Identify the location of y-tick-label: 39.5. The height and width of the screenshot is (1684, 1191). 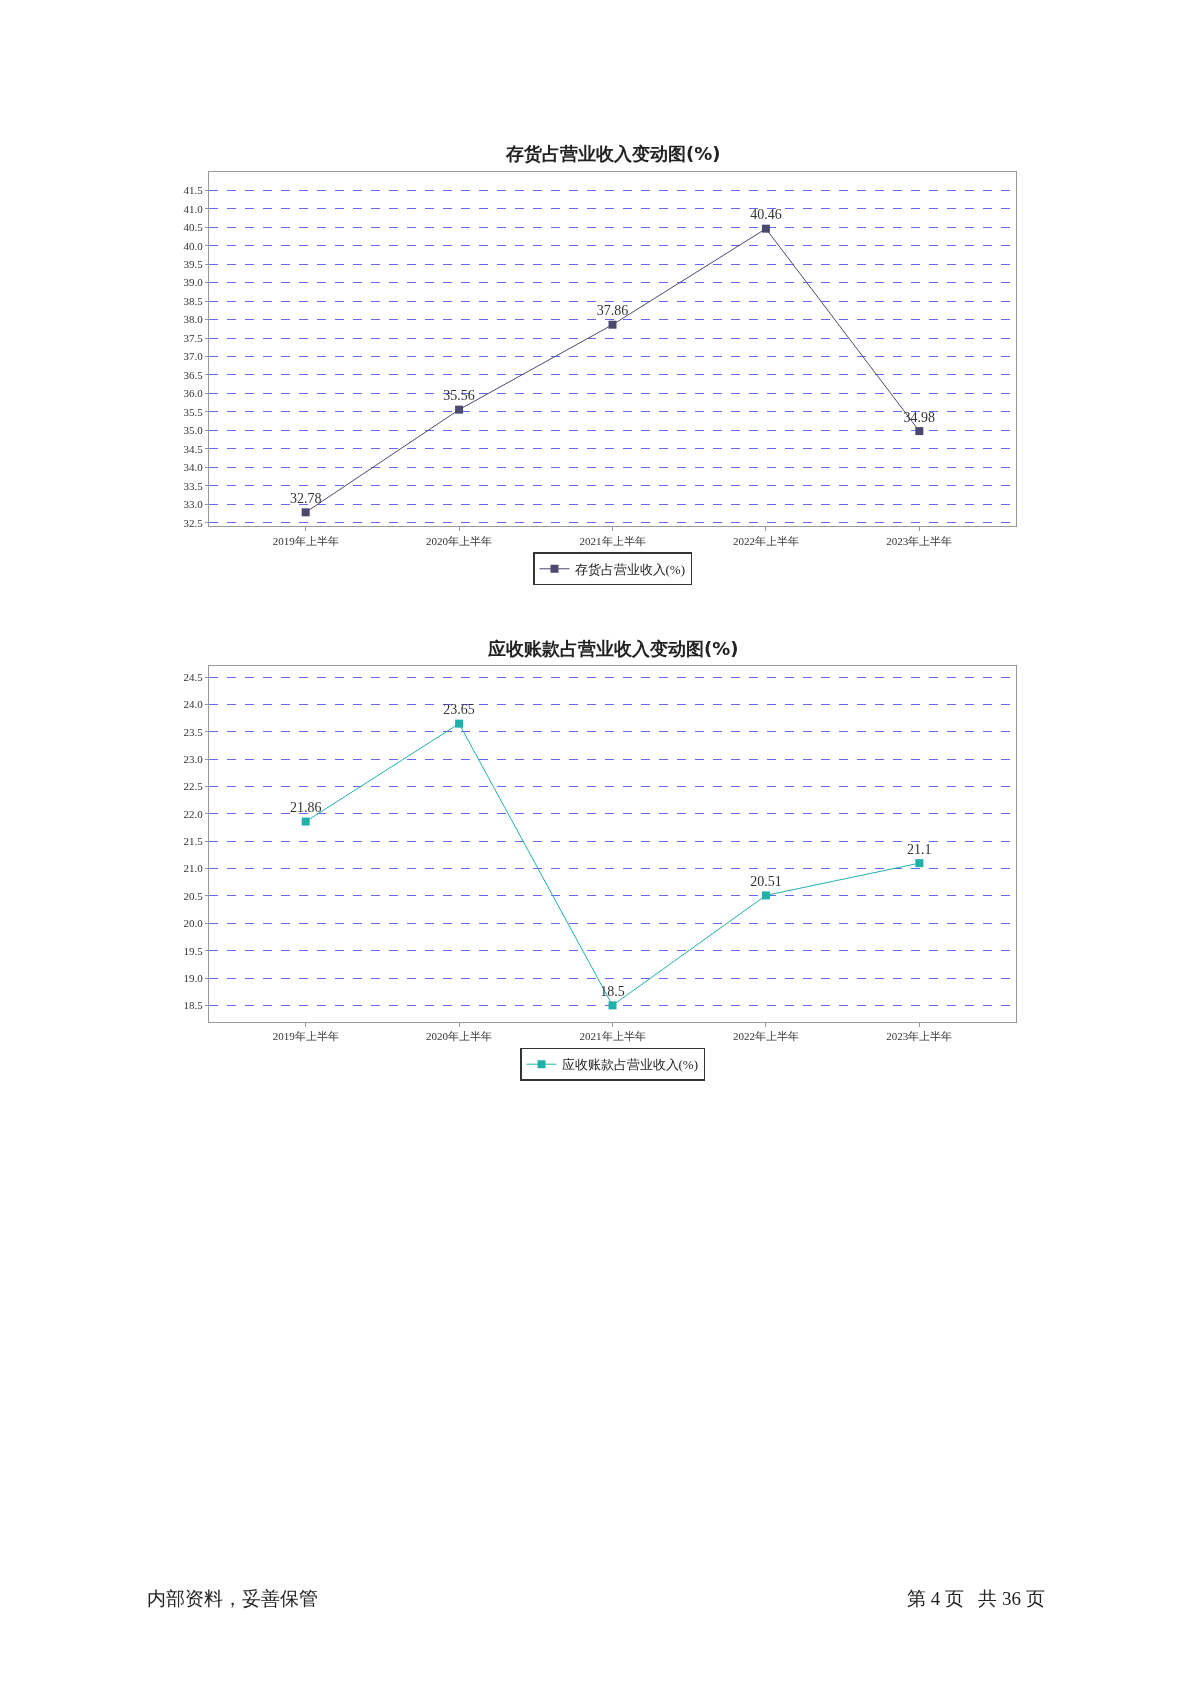
(193, 263).